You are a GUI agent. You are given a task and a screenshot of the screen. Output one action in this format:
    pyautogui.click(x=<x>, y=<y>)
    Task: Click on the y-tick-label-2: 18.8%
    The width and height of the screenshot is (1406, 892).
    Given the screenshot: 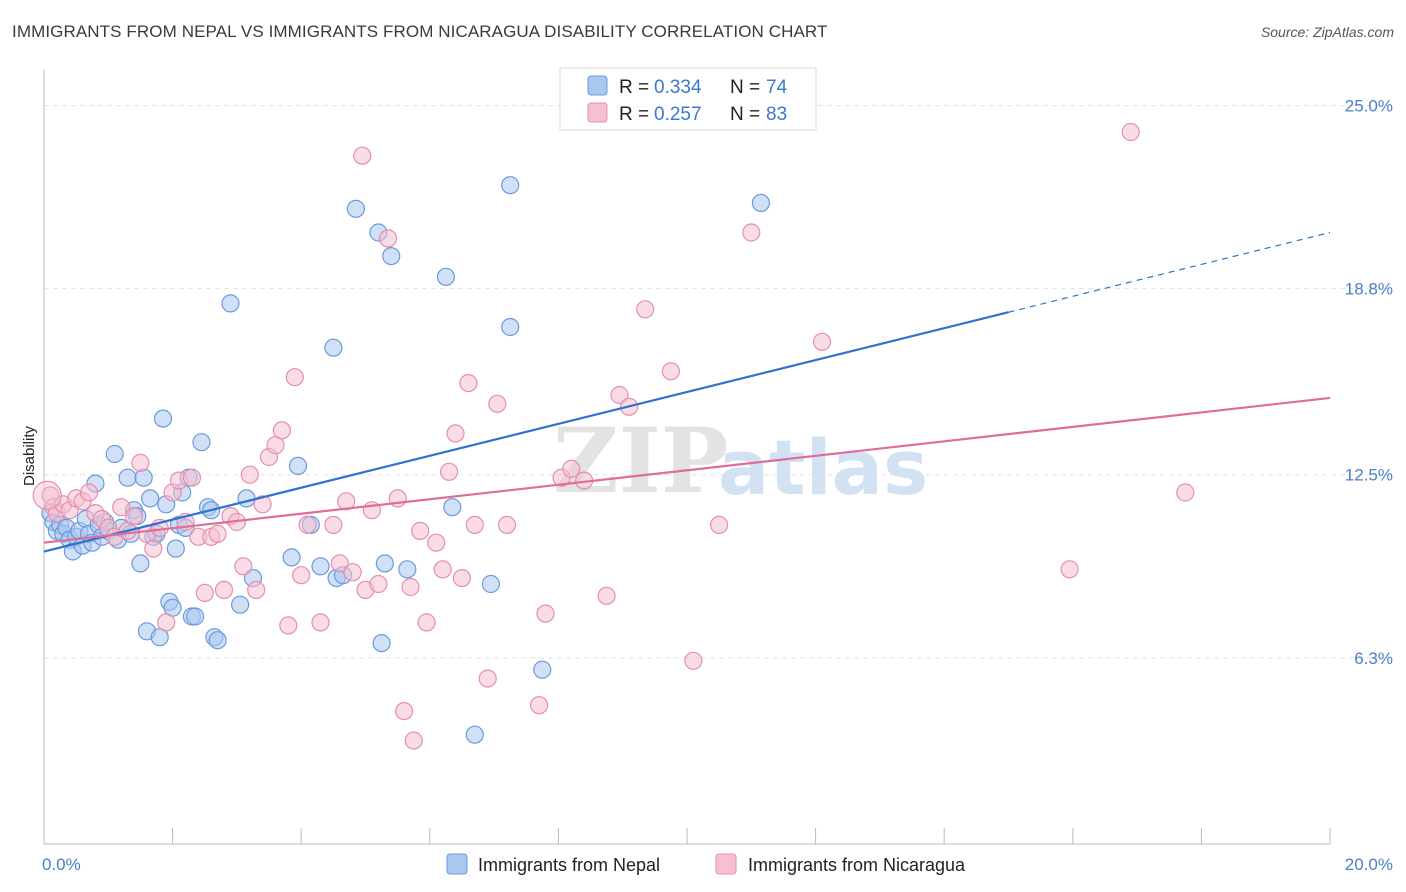 What is the action you would take?
    pyautogui.click(x=1369, y=289)
    